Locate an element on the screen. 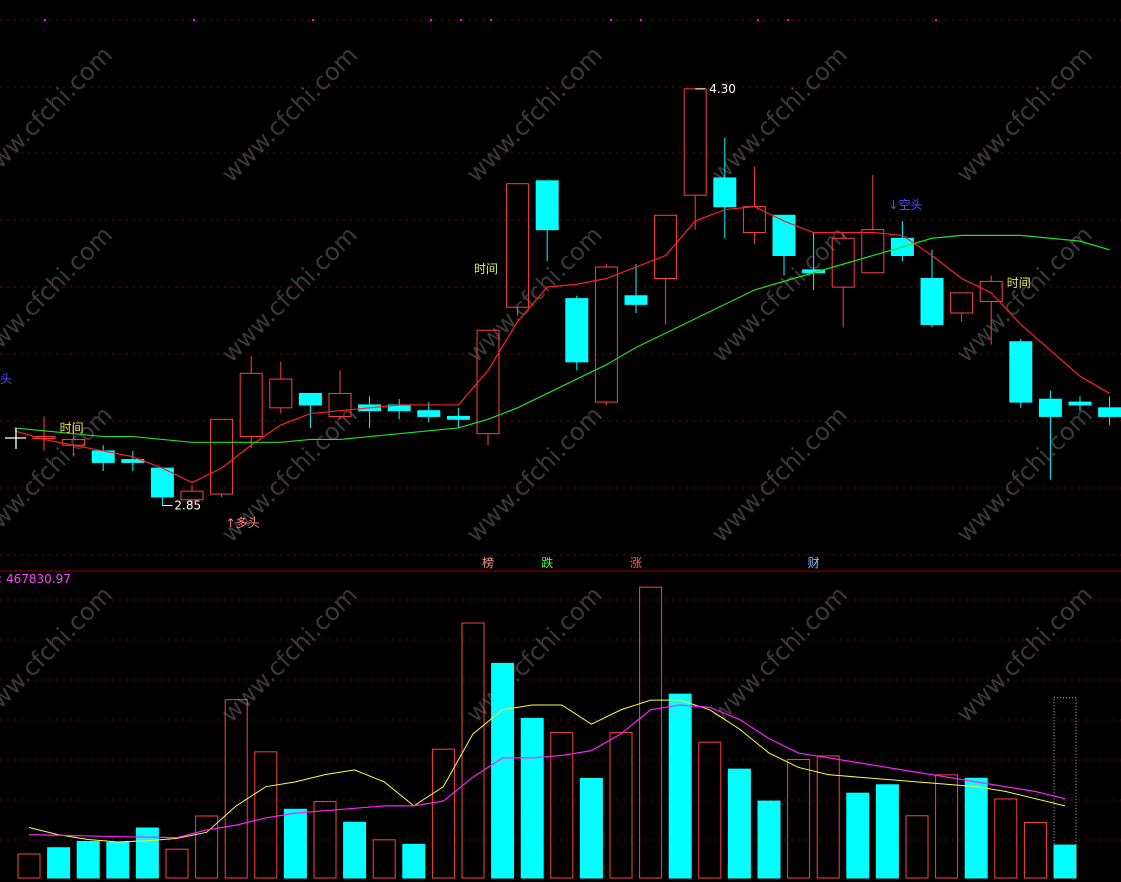  volume-ma-b-line is located at coordinates (547, 771).